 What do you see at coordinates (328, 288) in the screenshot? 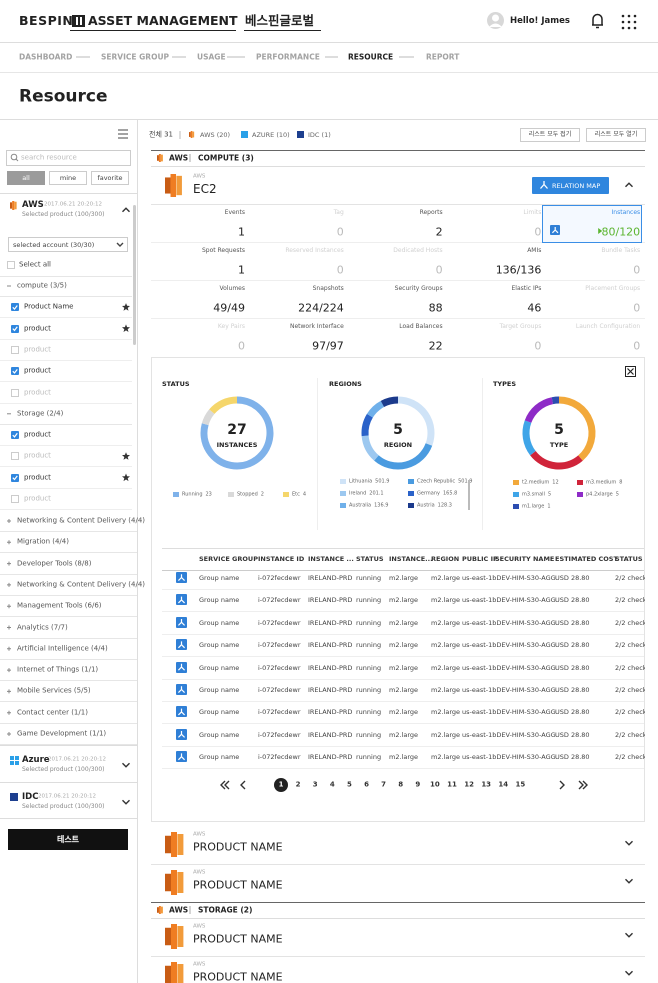
I see `metric-label: Snapshots` at bounding box center [328, 288].